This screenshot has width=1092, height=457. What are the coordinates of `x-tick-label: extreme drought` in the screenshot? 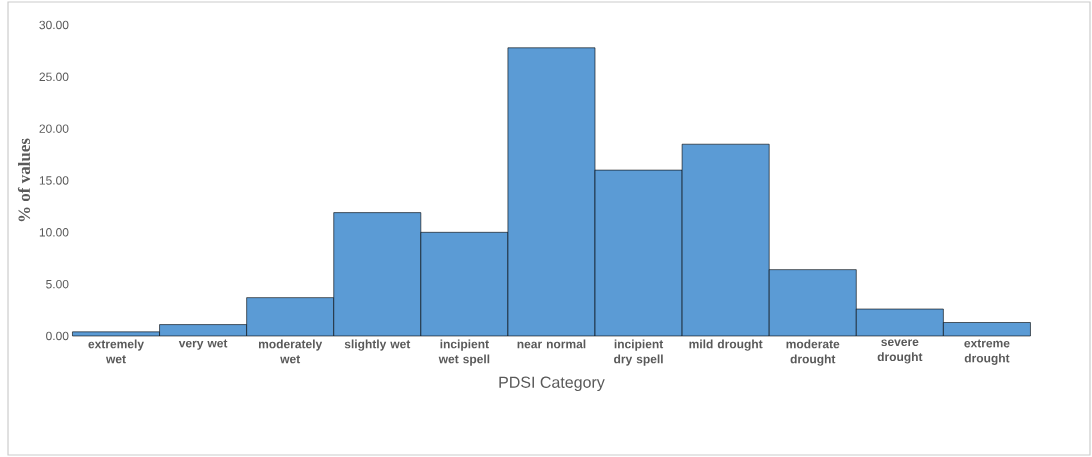 It's located at (987, 352).